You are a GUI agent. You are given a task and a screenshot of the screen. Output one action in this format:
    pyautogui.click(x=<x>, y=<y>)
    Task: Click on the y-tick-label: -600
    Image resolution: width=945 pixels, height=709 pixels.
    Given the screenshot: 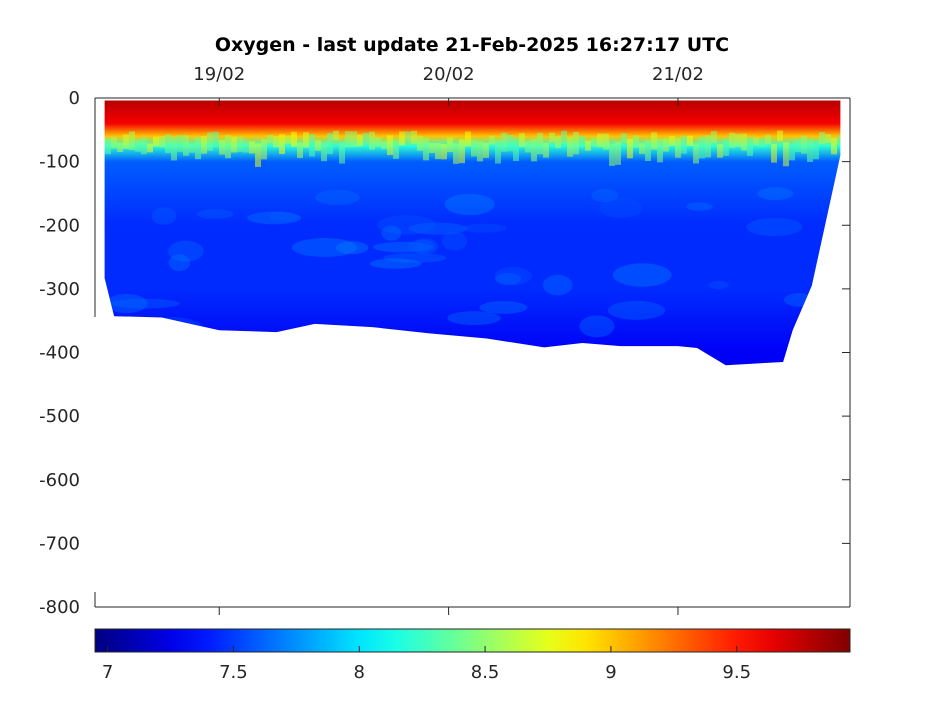 What is the action you would take?
    pyautogui.click(x=59, y=480)
    